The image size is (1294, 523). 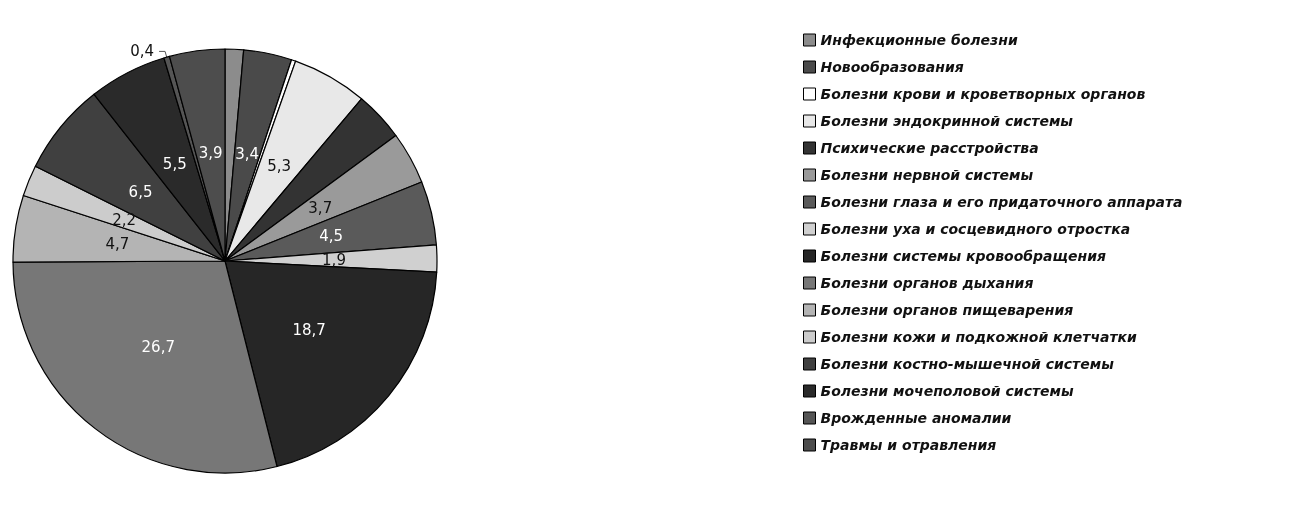 What do you see at coordinates (174, 164) in the screenshot?
I see `data-label: 5,5` at bounding box center [174, 164].